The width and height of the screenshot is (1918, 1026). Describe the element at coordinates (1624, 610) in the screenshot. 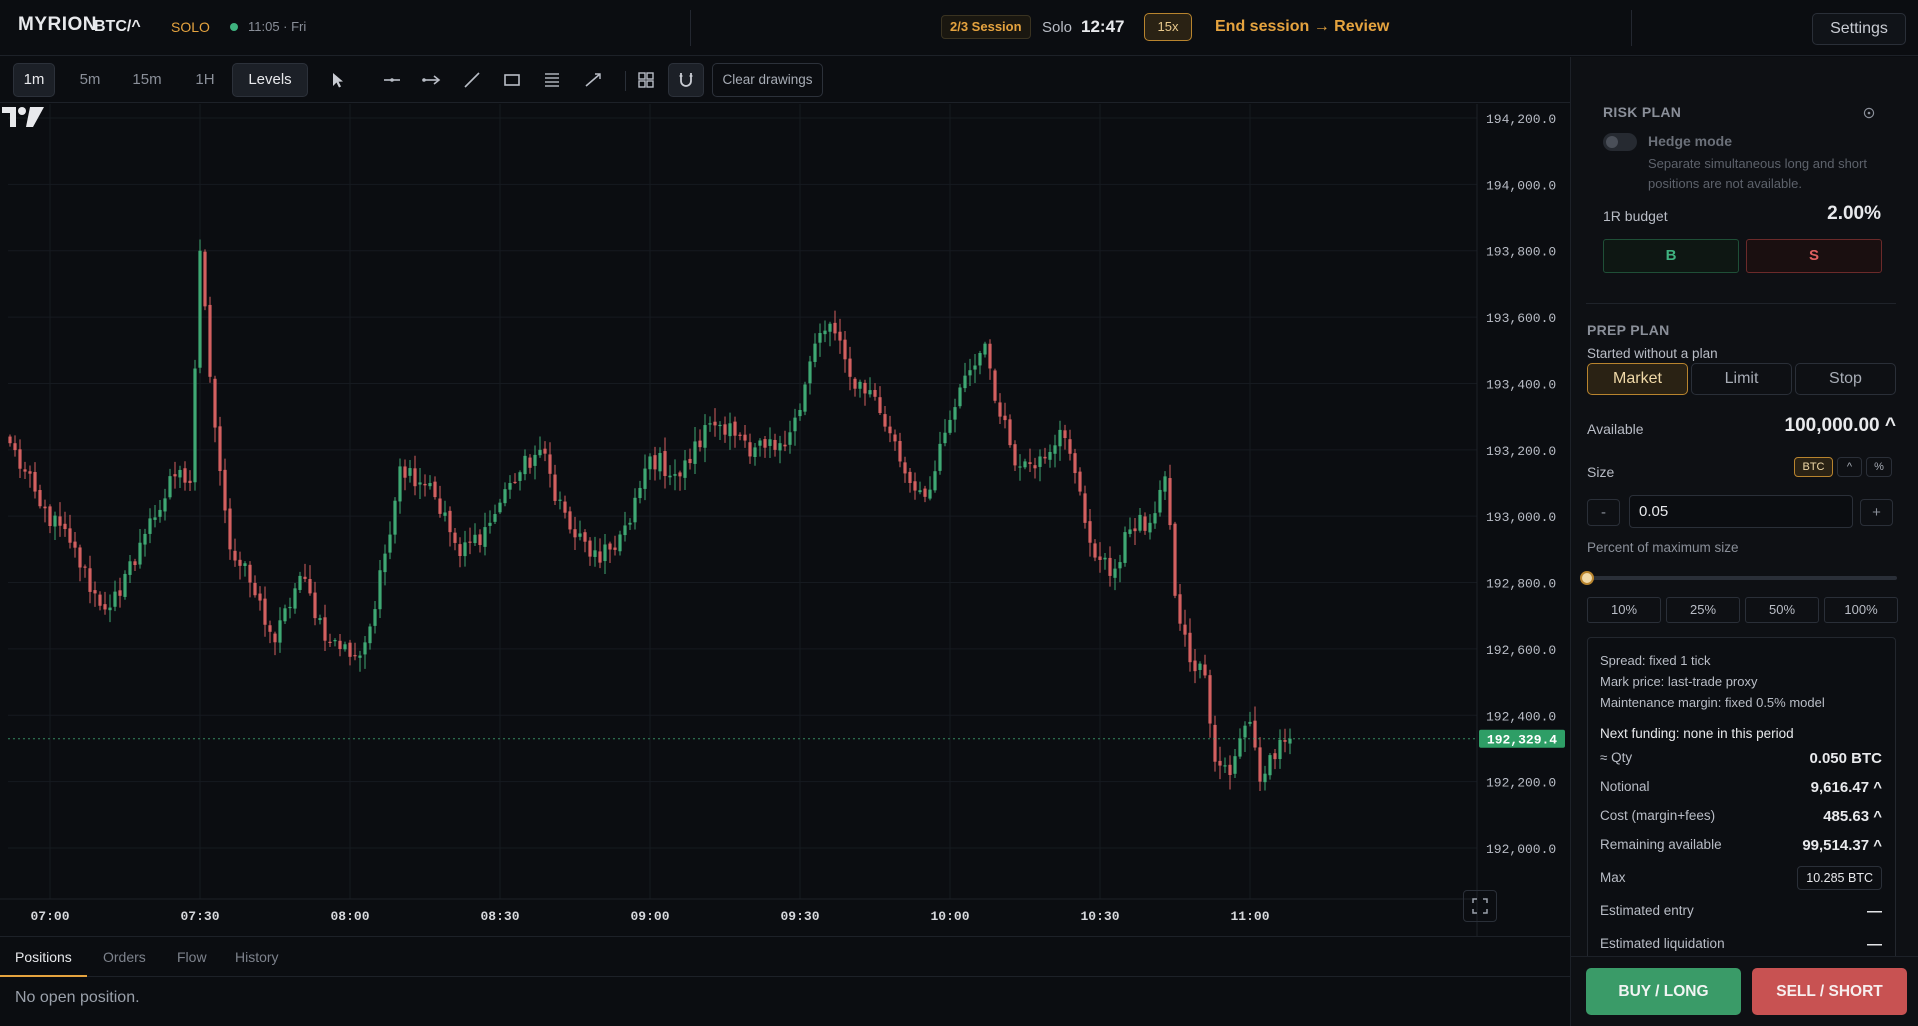

I see `percent-10-button: 10%` at that location.